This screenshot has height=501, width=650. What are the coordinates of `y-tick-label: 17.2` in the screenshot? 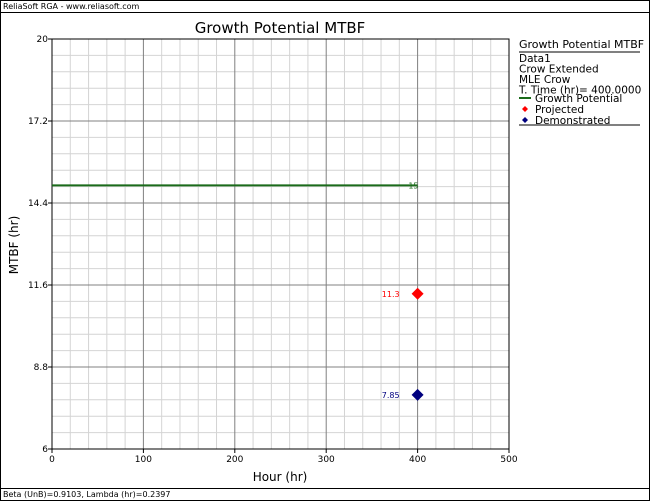 It's located at (38, 122).